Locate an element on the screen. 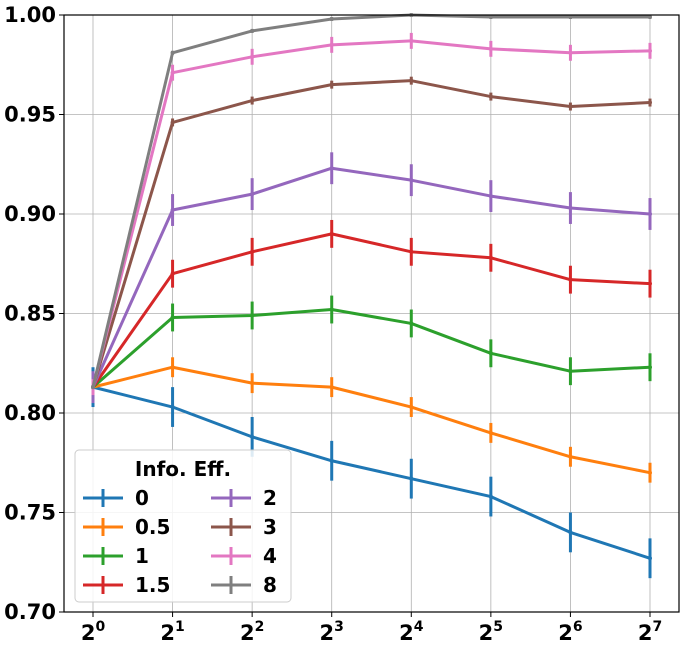 The width and height of the screenshot is (684, 653). y-tick-label: 0.85 is located at coordinates (30, 314).